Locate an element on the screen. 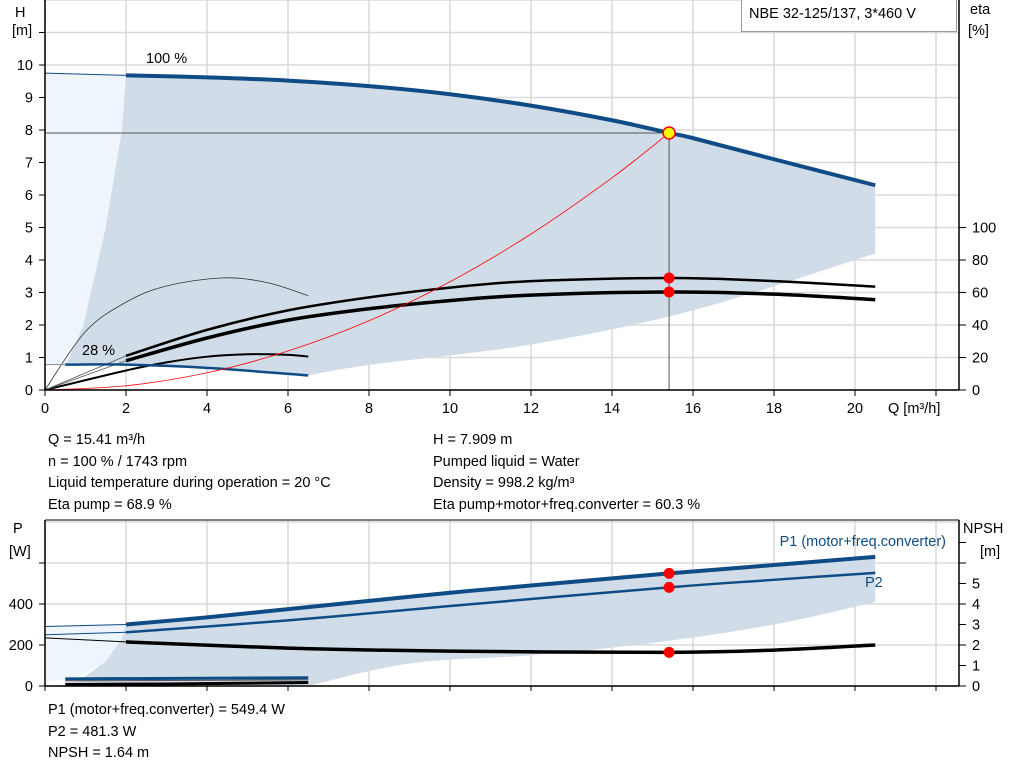  q-tick-label: 12 is located at coordinates (531, 409).